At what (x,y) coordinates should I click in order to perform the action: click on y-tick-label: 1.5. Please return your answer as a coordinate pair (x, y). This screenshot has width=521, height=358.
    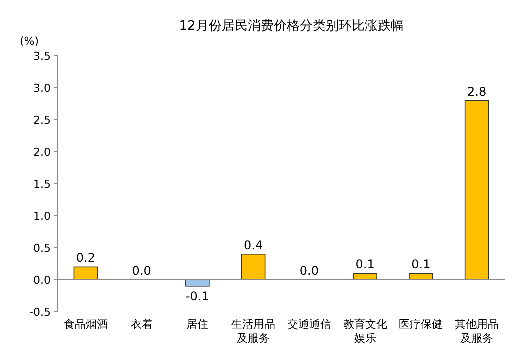
    Looking at the image, I should click on (42, 184).